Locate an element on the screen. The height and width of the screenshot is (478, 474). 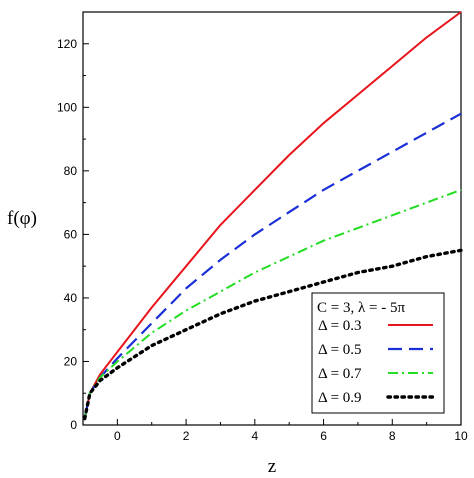
y-tick-label: 80 is located at coordinates (71, 171).